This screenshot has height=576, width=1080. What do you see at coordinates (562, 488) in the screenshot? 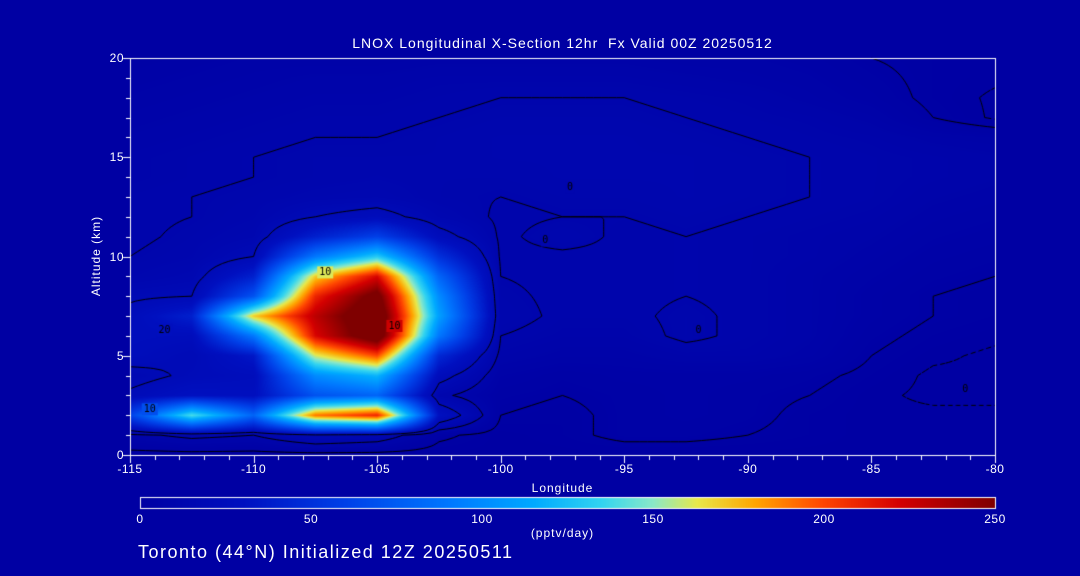
I see `x-axis-label: Longitude` at bounding box center [562, 488].